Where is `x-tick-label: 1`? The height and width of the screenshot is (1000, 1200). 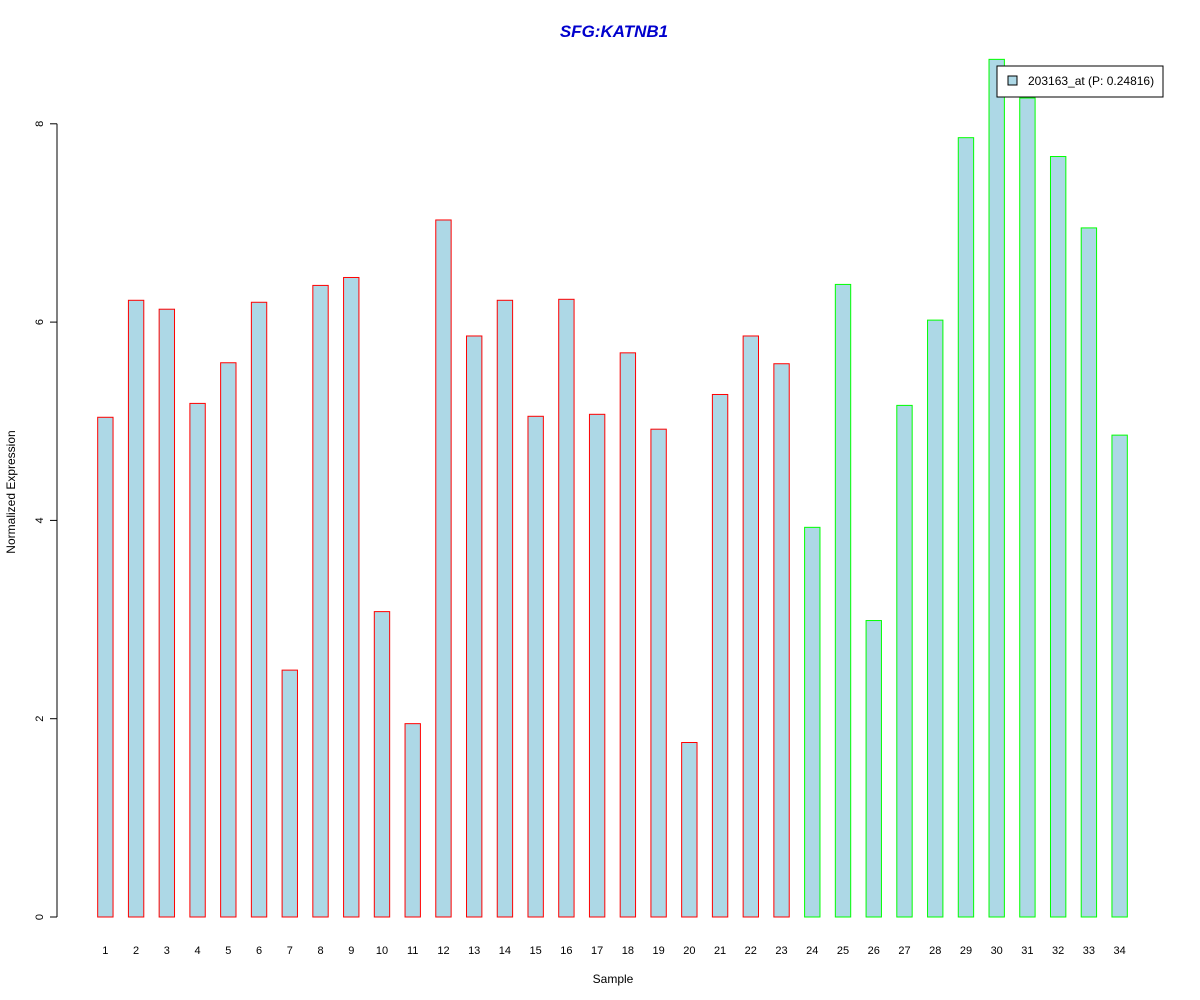
x-tick-label: 1 is located at coordinates (105, 951).